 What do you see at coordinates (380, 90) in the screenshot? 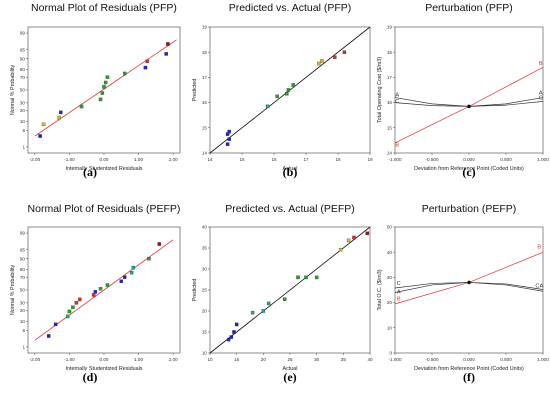
I see `y-axis-label: Total Operating Cost ($/m3)` at bounding box center [380, 90].